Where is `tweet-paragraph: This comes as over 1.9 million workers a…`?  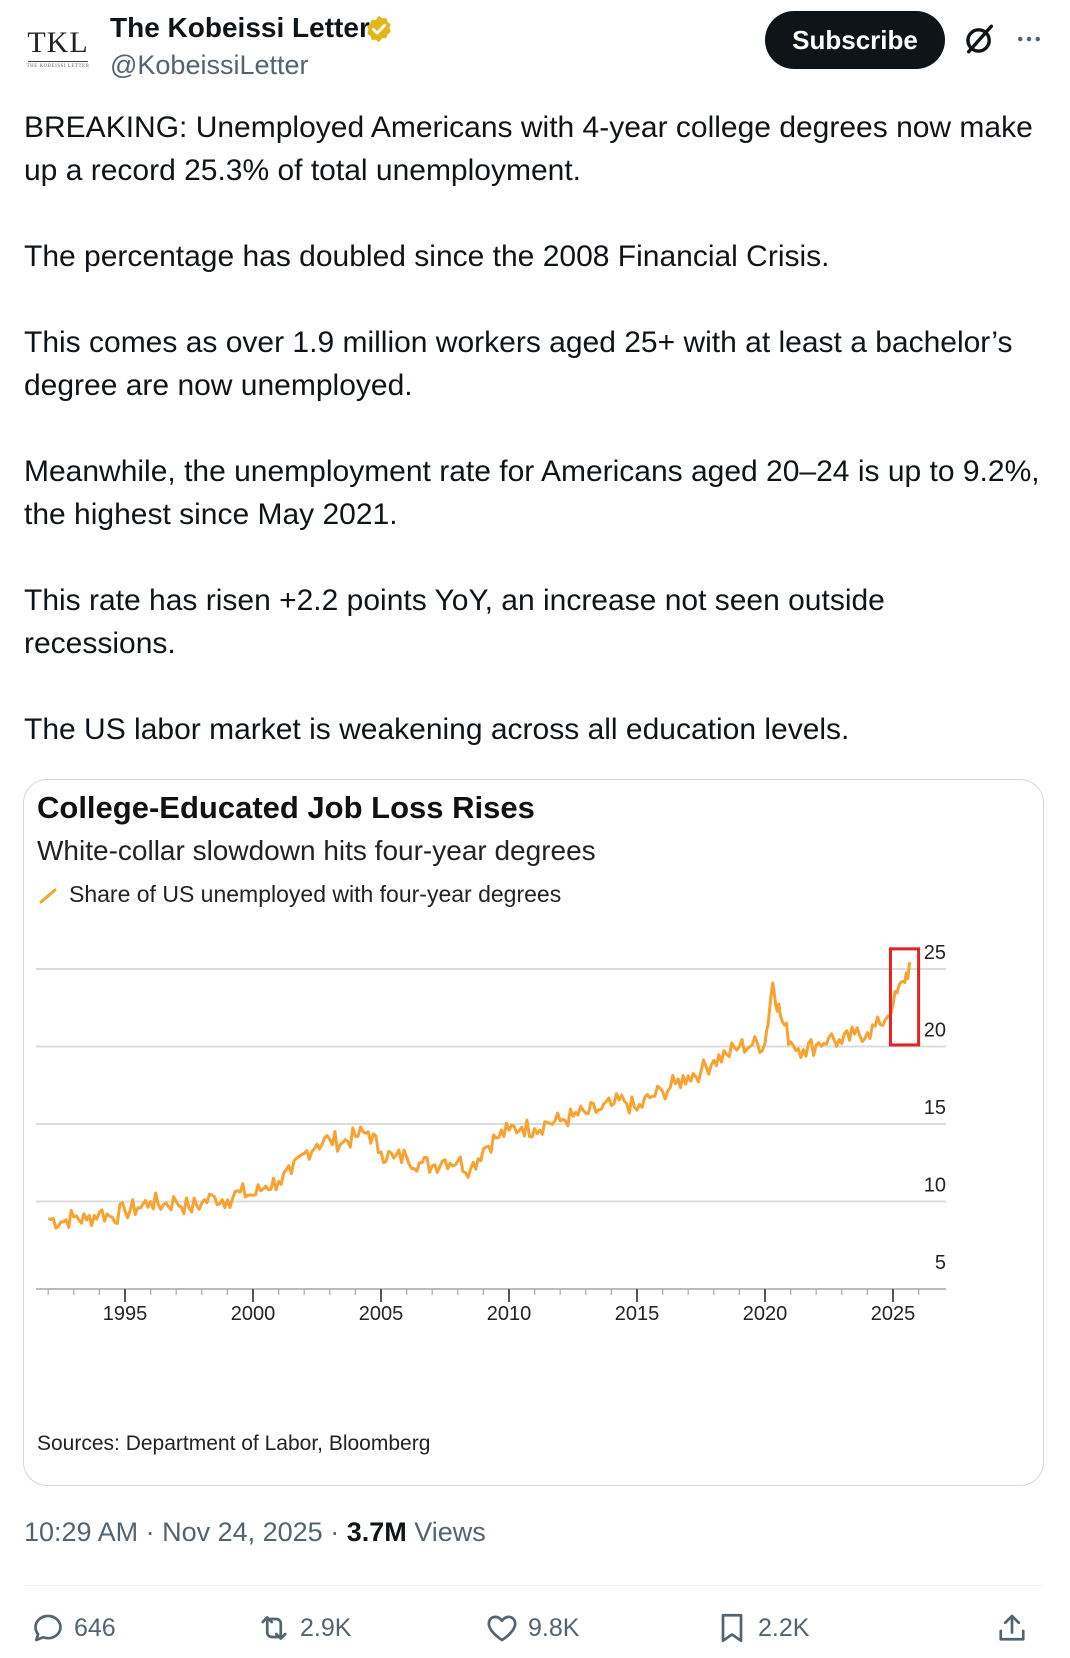 tweet-paragraph: This comes as over 1.9 million workers a… is located at coordinates (518, 364).